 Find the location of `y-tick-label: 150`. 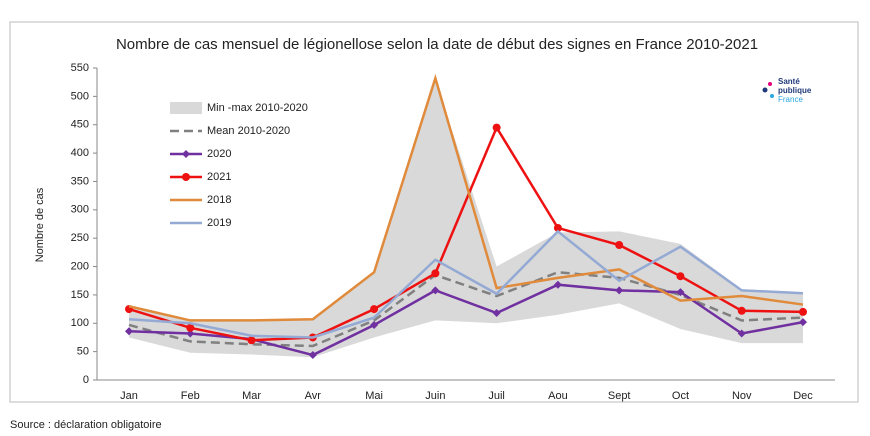

y-tick-label: 150 is located at coordinates (80, 295).